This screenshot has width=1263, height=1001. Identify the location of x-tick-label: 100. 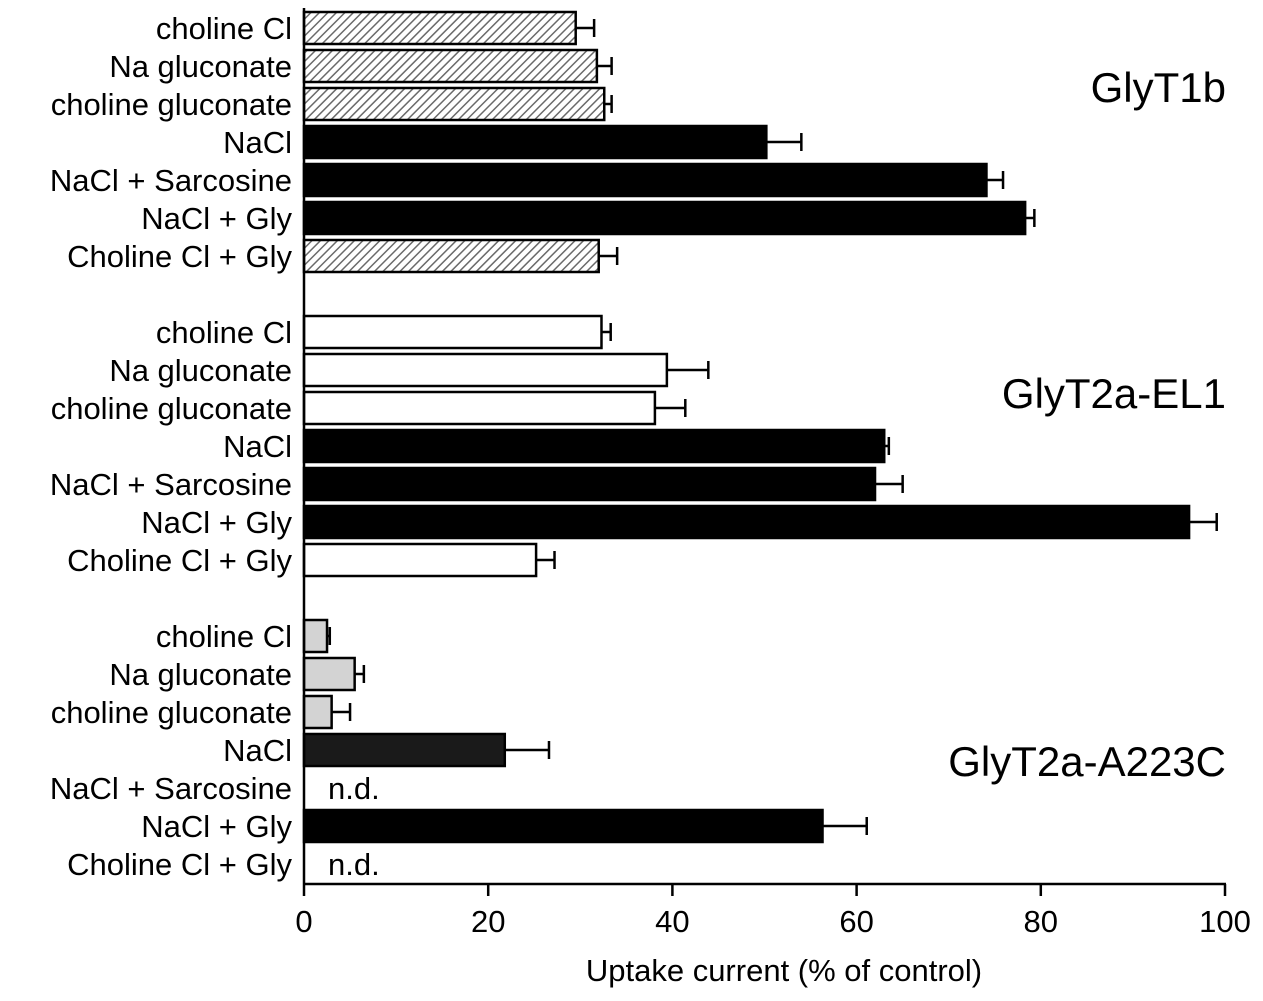
(1225, 921).